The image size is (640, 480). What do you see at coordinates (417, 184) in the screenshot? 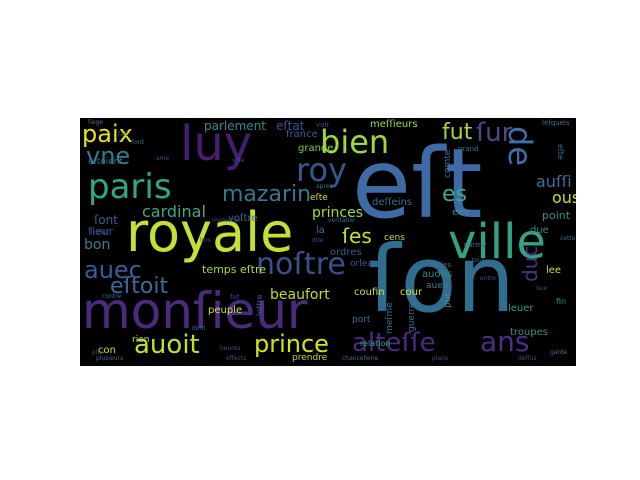
I see `word-est-large: eſt` at bounding box center [417, 184].